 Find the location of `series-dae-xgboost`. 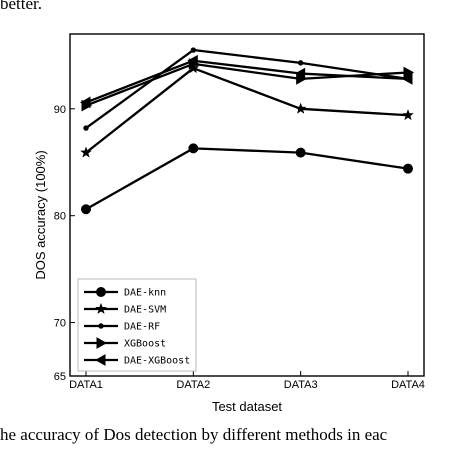

series-dae-xgboost is located at coordinates (246, 81).